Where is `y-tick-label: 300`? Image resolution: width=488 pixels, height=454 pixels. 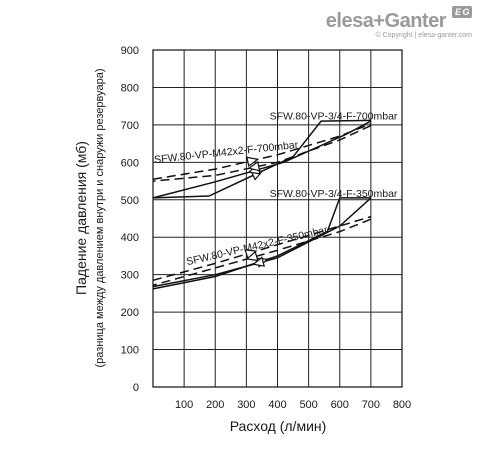 y-tick-label: 300 is located at coordinates (130, 276).